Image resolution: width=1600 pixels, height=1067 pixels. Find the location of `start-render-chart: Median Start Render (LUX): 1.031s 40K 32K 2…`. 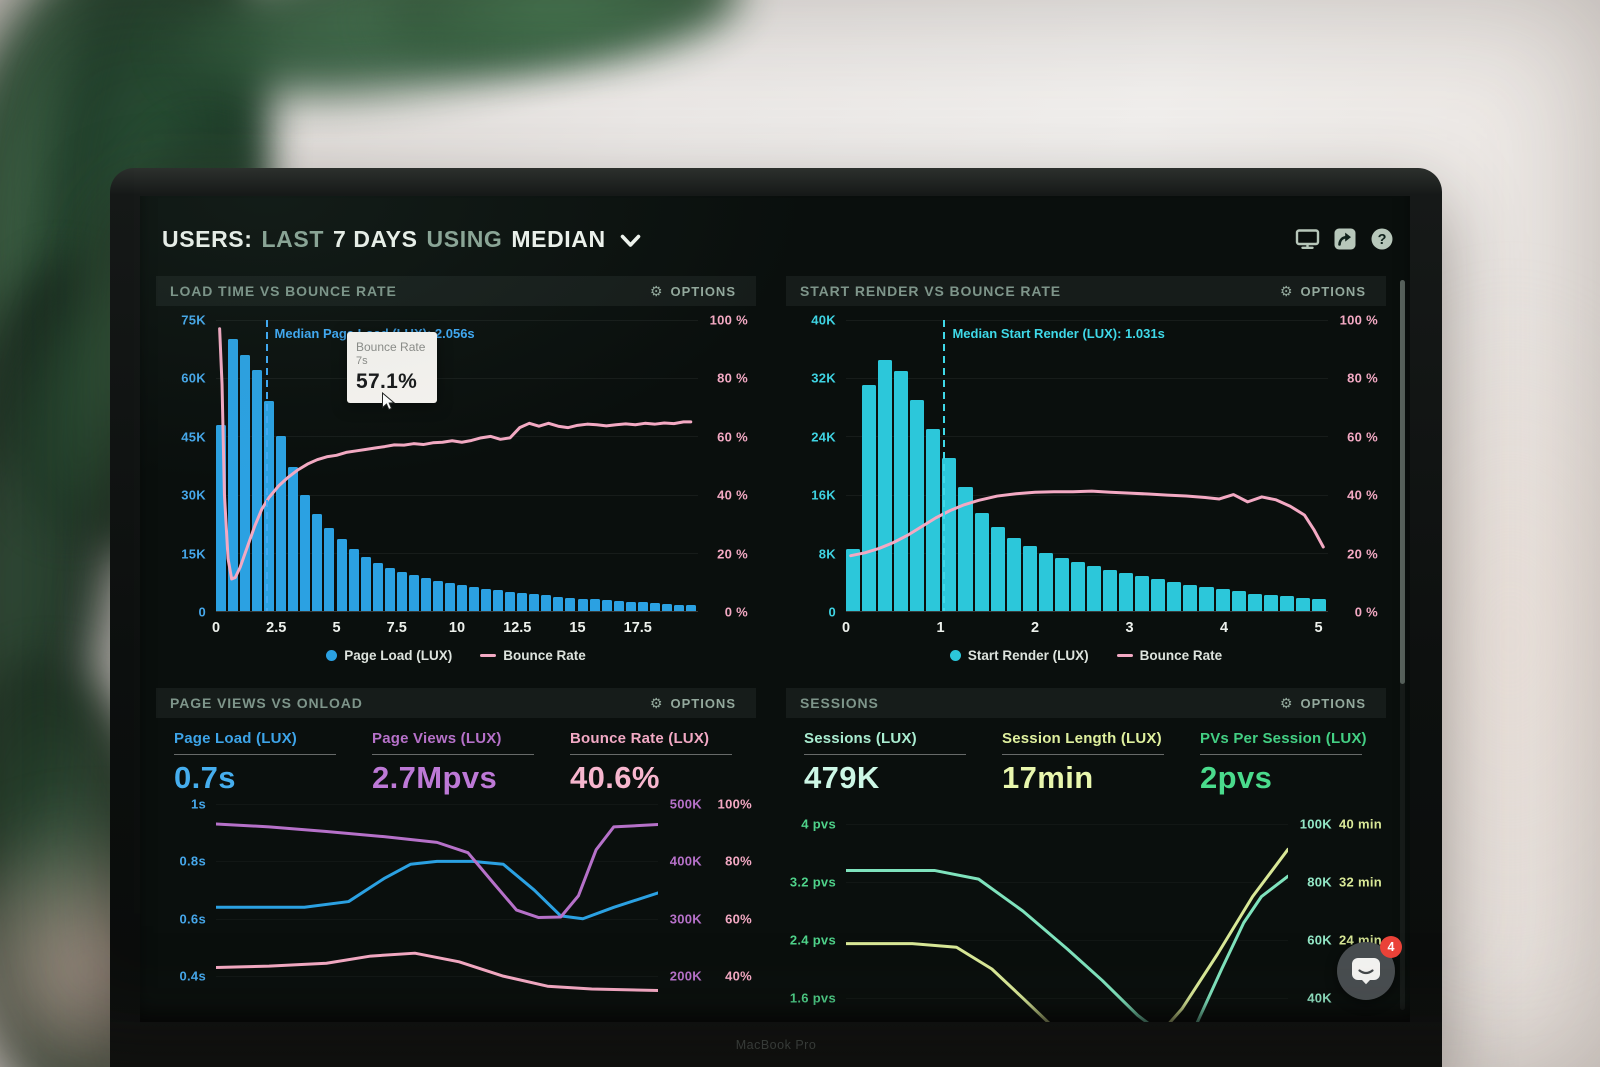

start-render-chart: Median Start Render (LUX): 1.031s 40K 32K 2… is located at coordinates (1086, 487).